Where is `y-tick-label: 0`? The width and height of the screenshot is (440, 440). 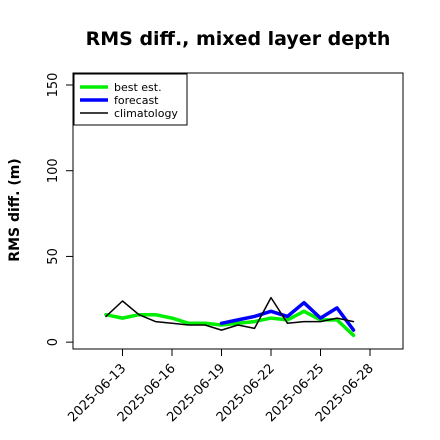 y-tick-label: 0 is located at coordinates (53, 342).